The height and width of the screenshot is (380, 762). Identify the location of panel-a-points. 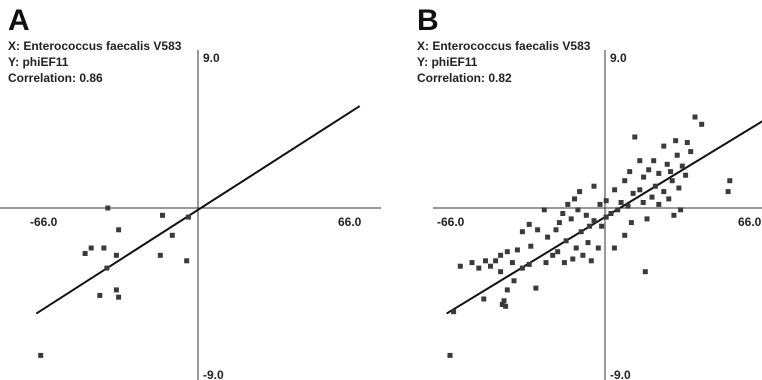
(114, 281).